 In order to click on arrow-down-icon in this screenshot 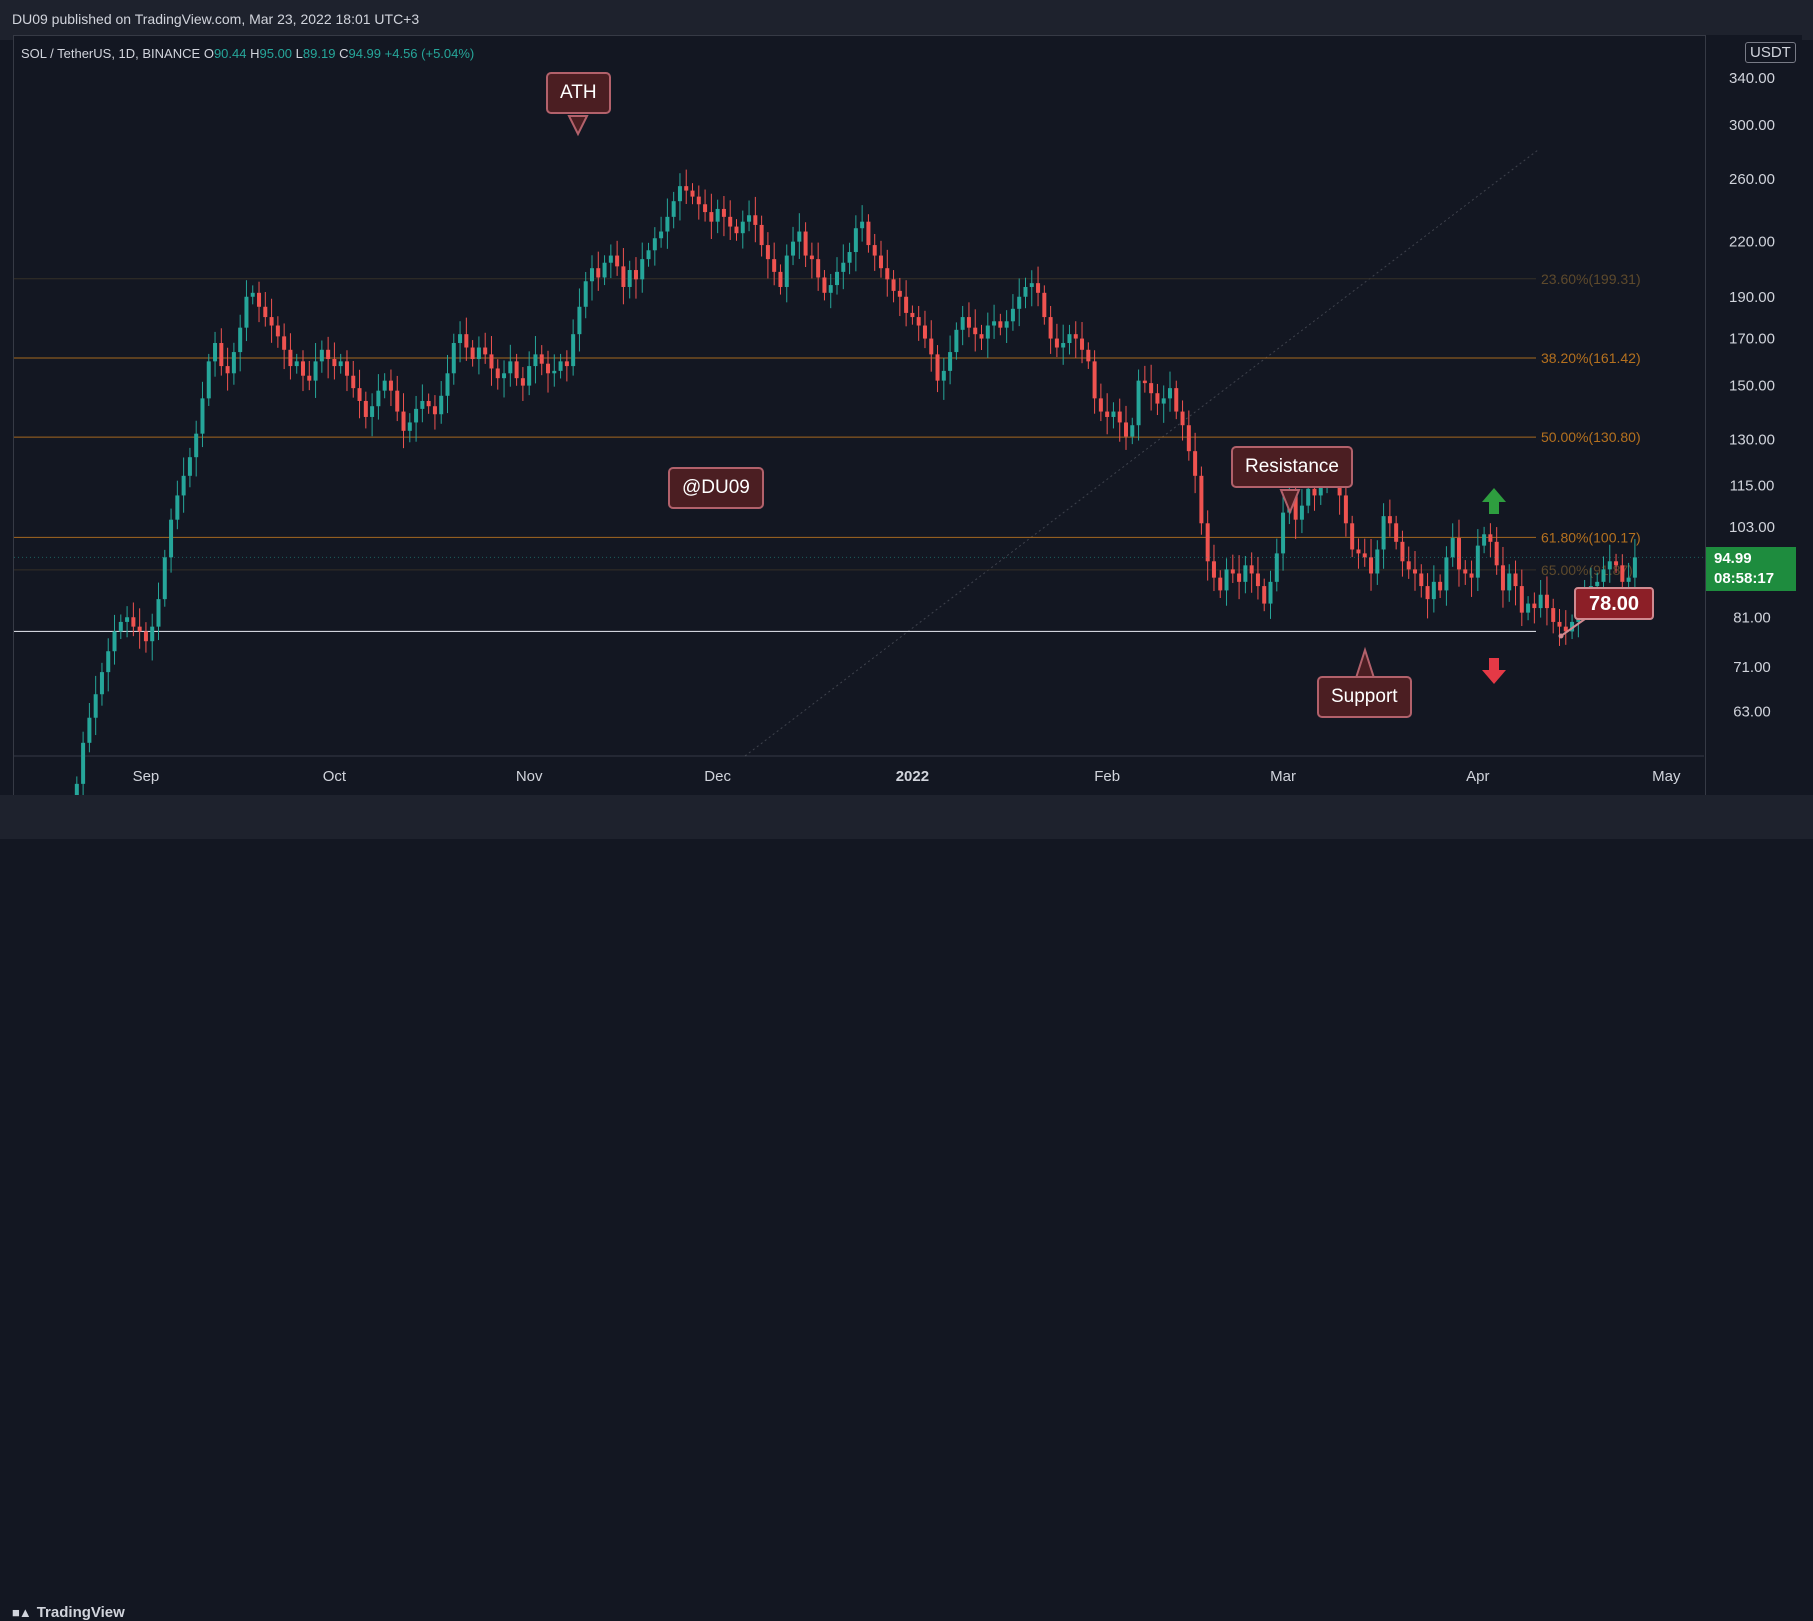, I will do `click(1494, 671)`.